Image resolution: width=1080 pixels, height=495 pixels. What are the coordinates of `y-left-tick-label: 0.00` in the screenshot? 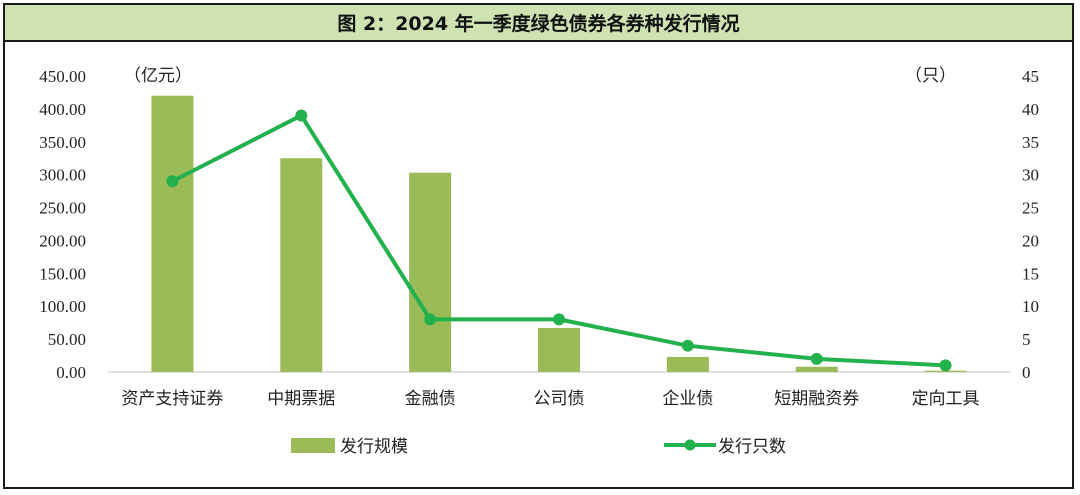 It's located at (71, 372).